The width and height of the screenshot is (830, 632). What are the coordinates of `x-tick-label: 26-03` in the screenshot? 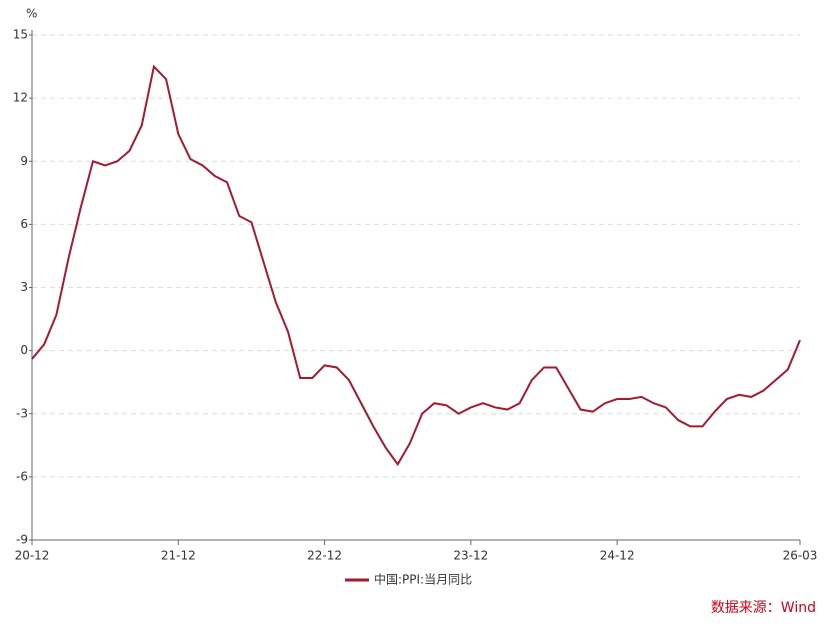 It's located at (800, 556).